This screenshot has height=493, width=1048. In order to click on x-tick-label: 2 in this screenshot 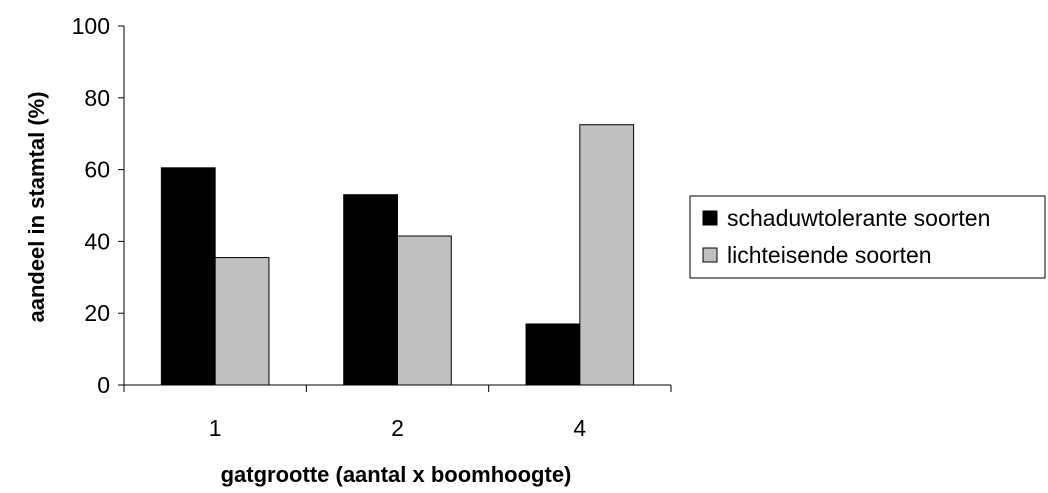, I will do `click(397, 428)`.